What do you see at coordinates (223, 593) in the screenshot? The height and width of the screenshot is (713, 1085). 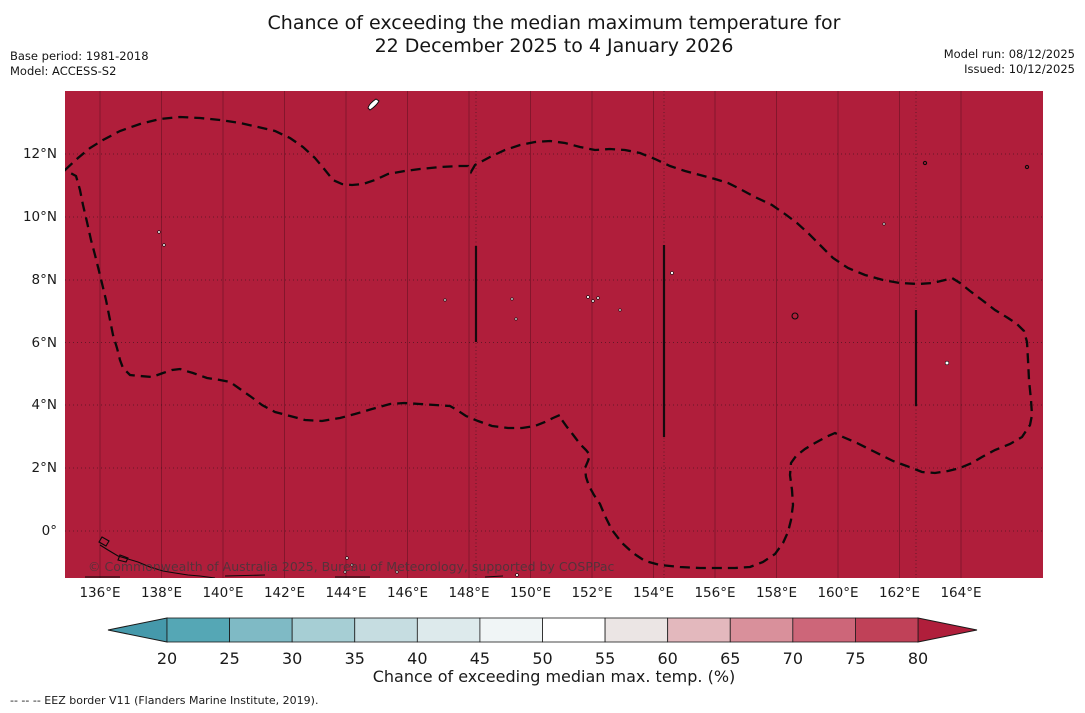 I see `x-axis-tick-label: 140°E` at bounding box center [223, 593].